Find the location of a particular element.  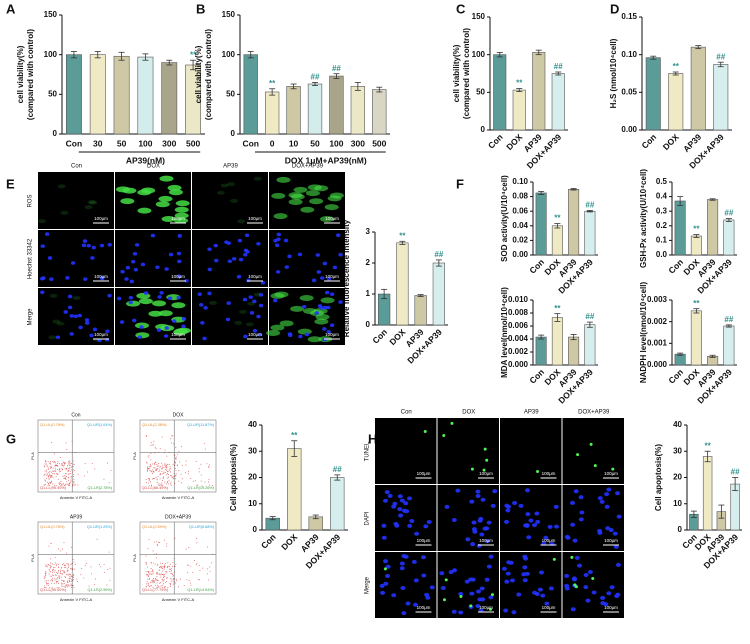

quadrant-label: Q1-UL(0.59%) is located at coordinates (154, 527).